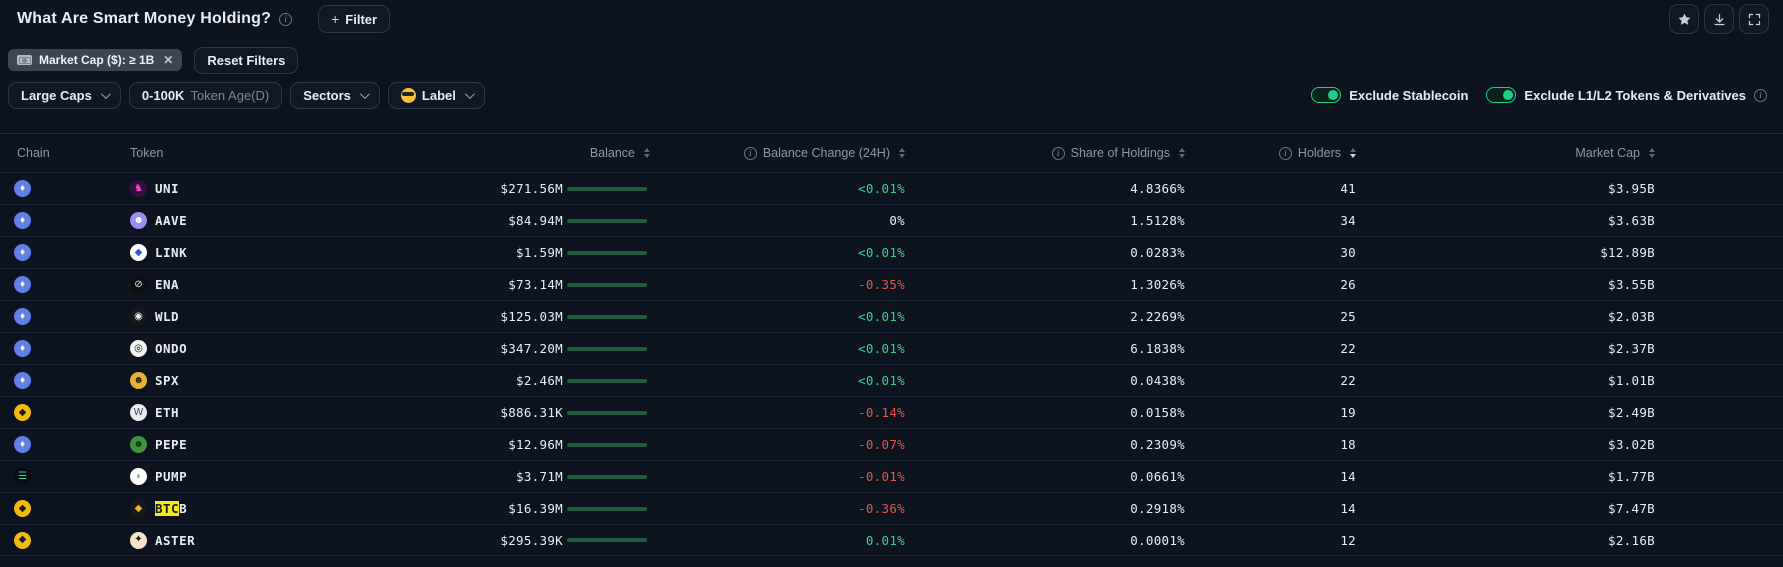 The image size is (1783, 567). What do you see at coordinates (138, 284) in the screenshot?
I see `token-icon: ⊘` at bounding box center [138, 284].